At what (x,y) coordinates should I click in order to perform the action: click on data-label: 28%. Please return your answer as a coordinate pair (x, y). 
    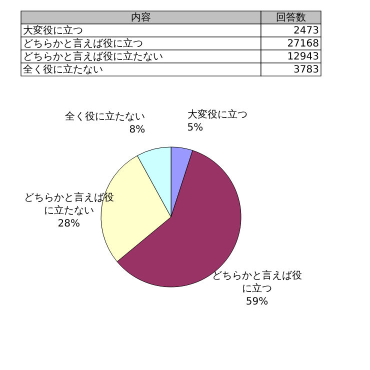
    Looking at the image, I should click on (69, 224).